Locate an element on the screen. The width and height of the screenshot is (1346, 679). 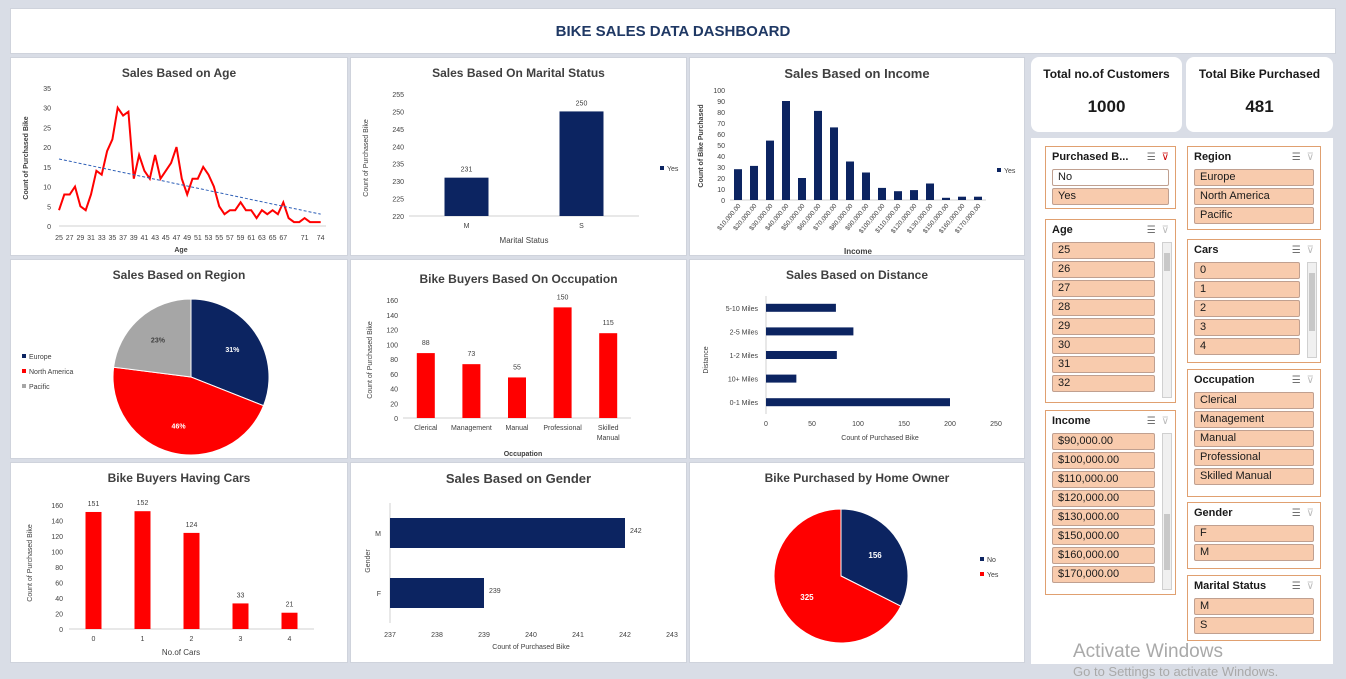
slicer-item: 3 is located at coordinates (1247, 327).